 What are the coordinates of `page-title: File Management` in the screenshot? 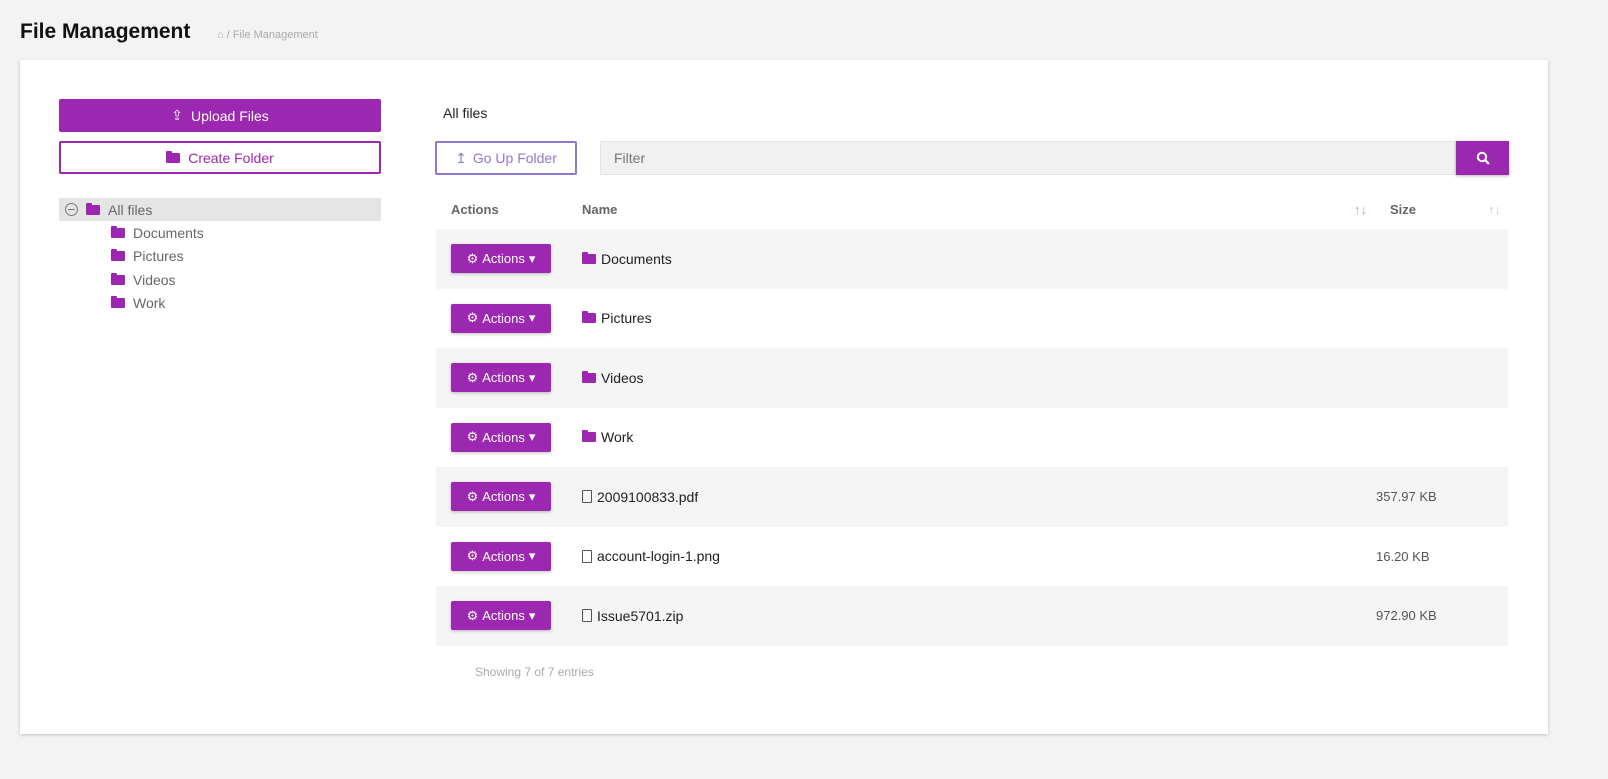 It's located at (105, 31).